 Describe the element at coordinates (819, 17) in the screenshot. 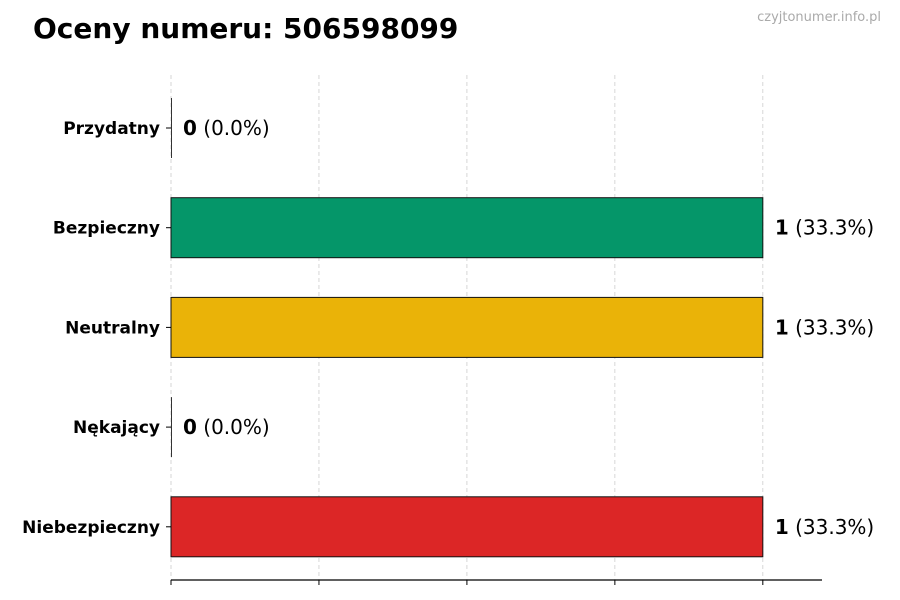

I see `watermark: czyjtonumer.info.pl` at that location.